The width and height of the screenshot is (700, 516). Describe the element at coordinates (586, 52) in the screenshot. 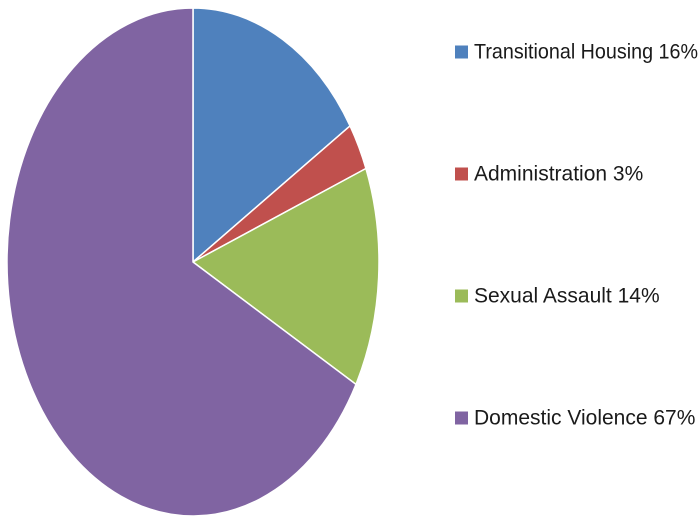

I see `legend-label-1: Transitional Housing 16%` at that location.